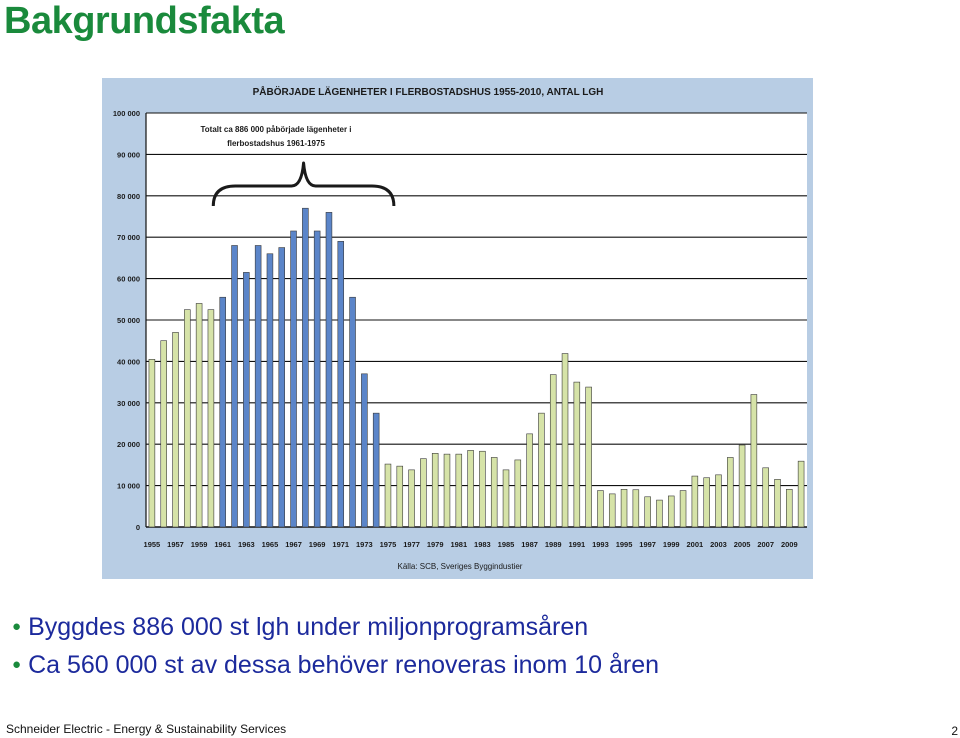 This screenshot has width=960, height=738. Describe the element at coordinates (352, 412) in the screenshot. I see `bar-1972` at that location.